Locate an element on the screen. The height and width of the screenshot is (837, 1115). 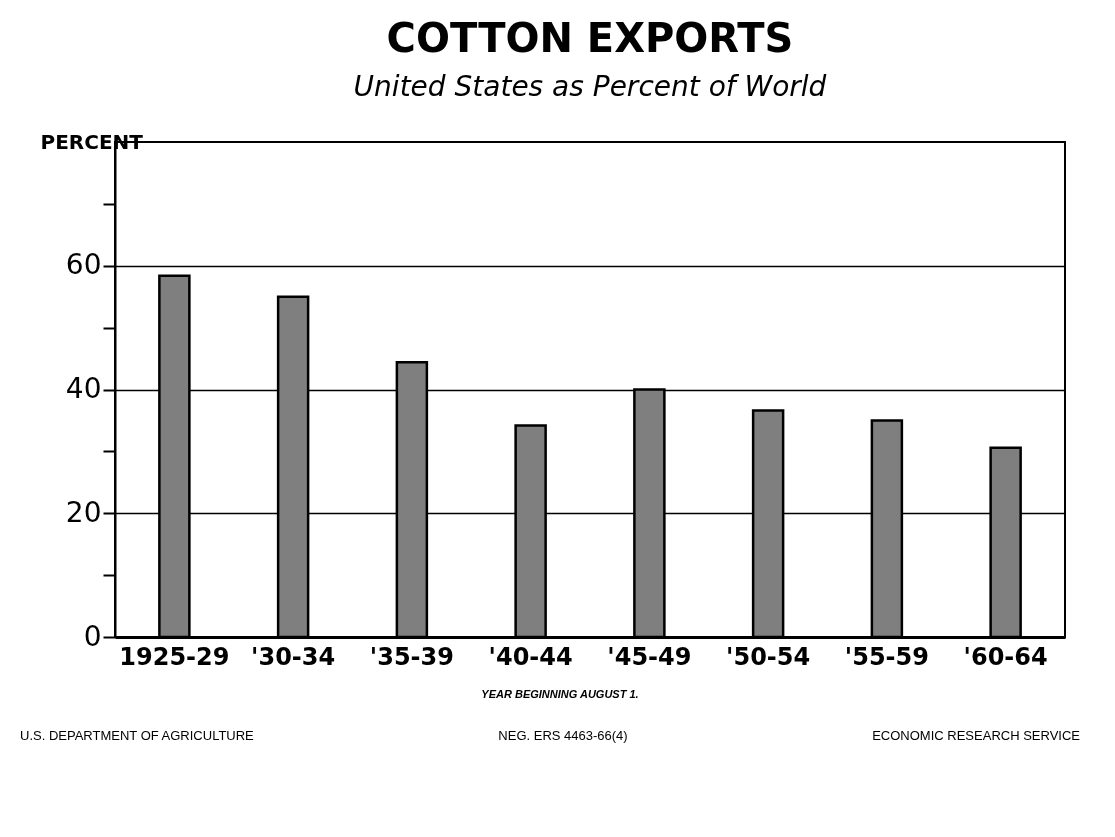
text: NEG. ERS 4463-66(4) is located at coordinates (563, 735).